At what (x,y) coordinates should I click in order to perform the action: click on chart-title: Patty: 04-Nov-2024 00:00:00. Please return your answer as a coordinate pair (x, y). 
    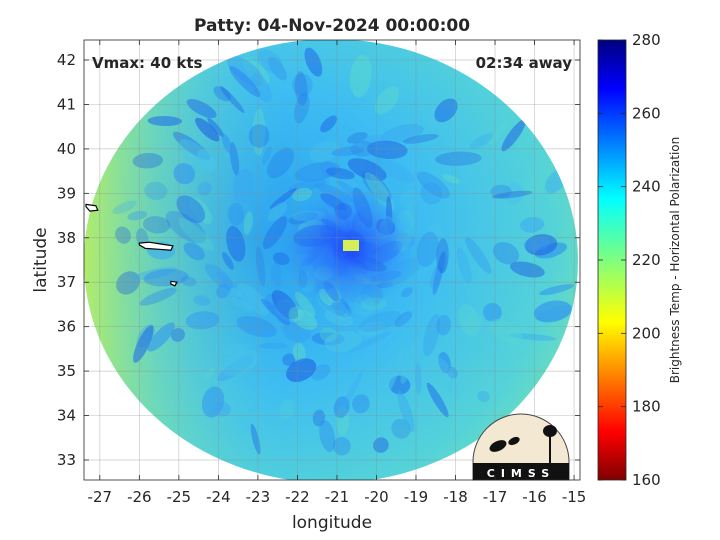
    Looking at the image, I should click on (332, 26).